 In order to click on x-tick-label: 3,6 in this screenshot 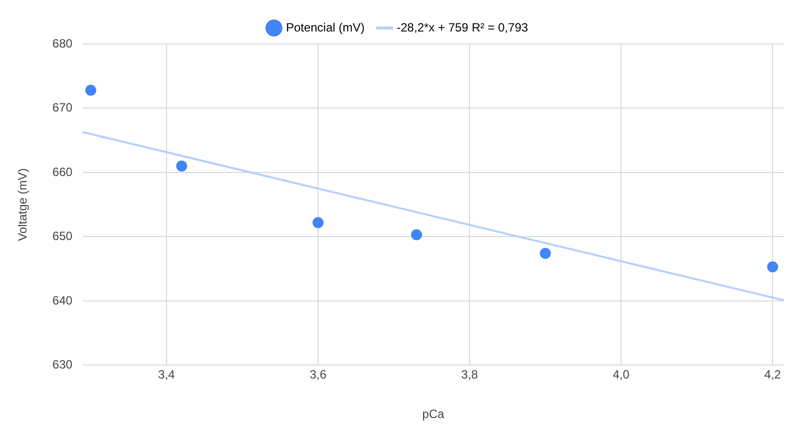, I will do `click(318, 375)`.